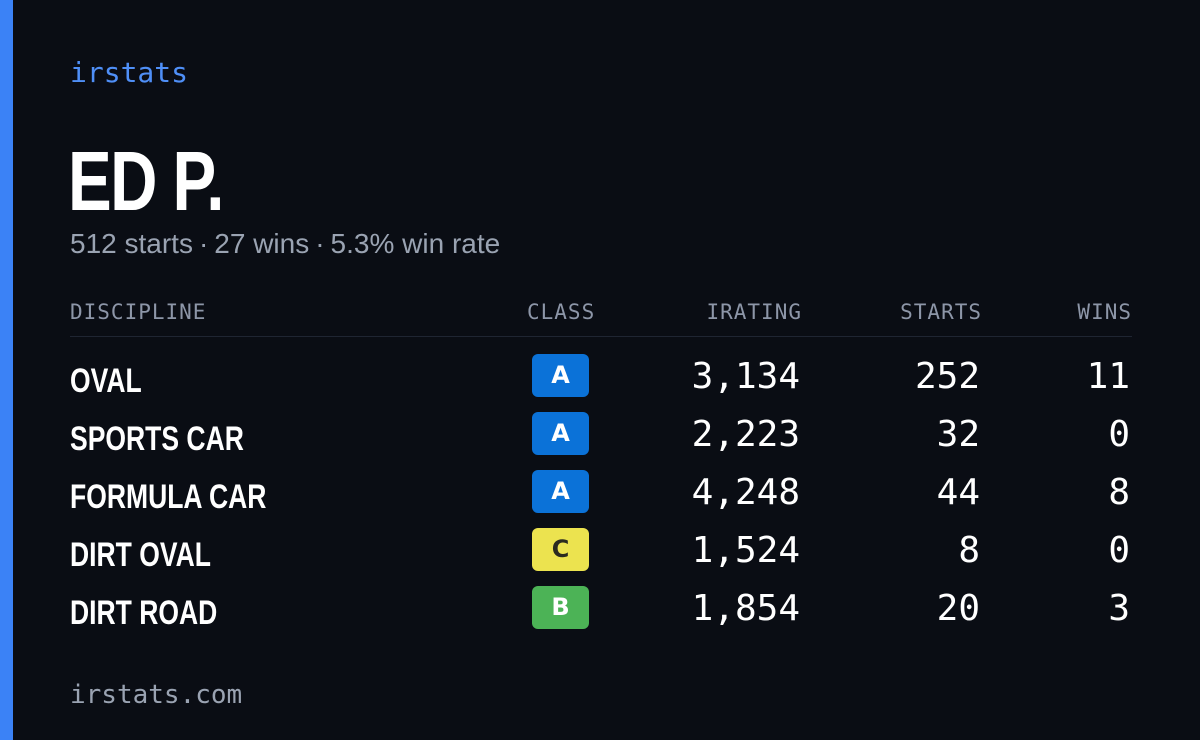  I want to click on class-badge: C, so click(560, 549).